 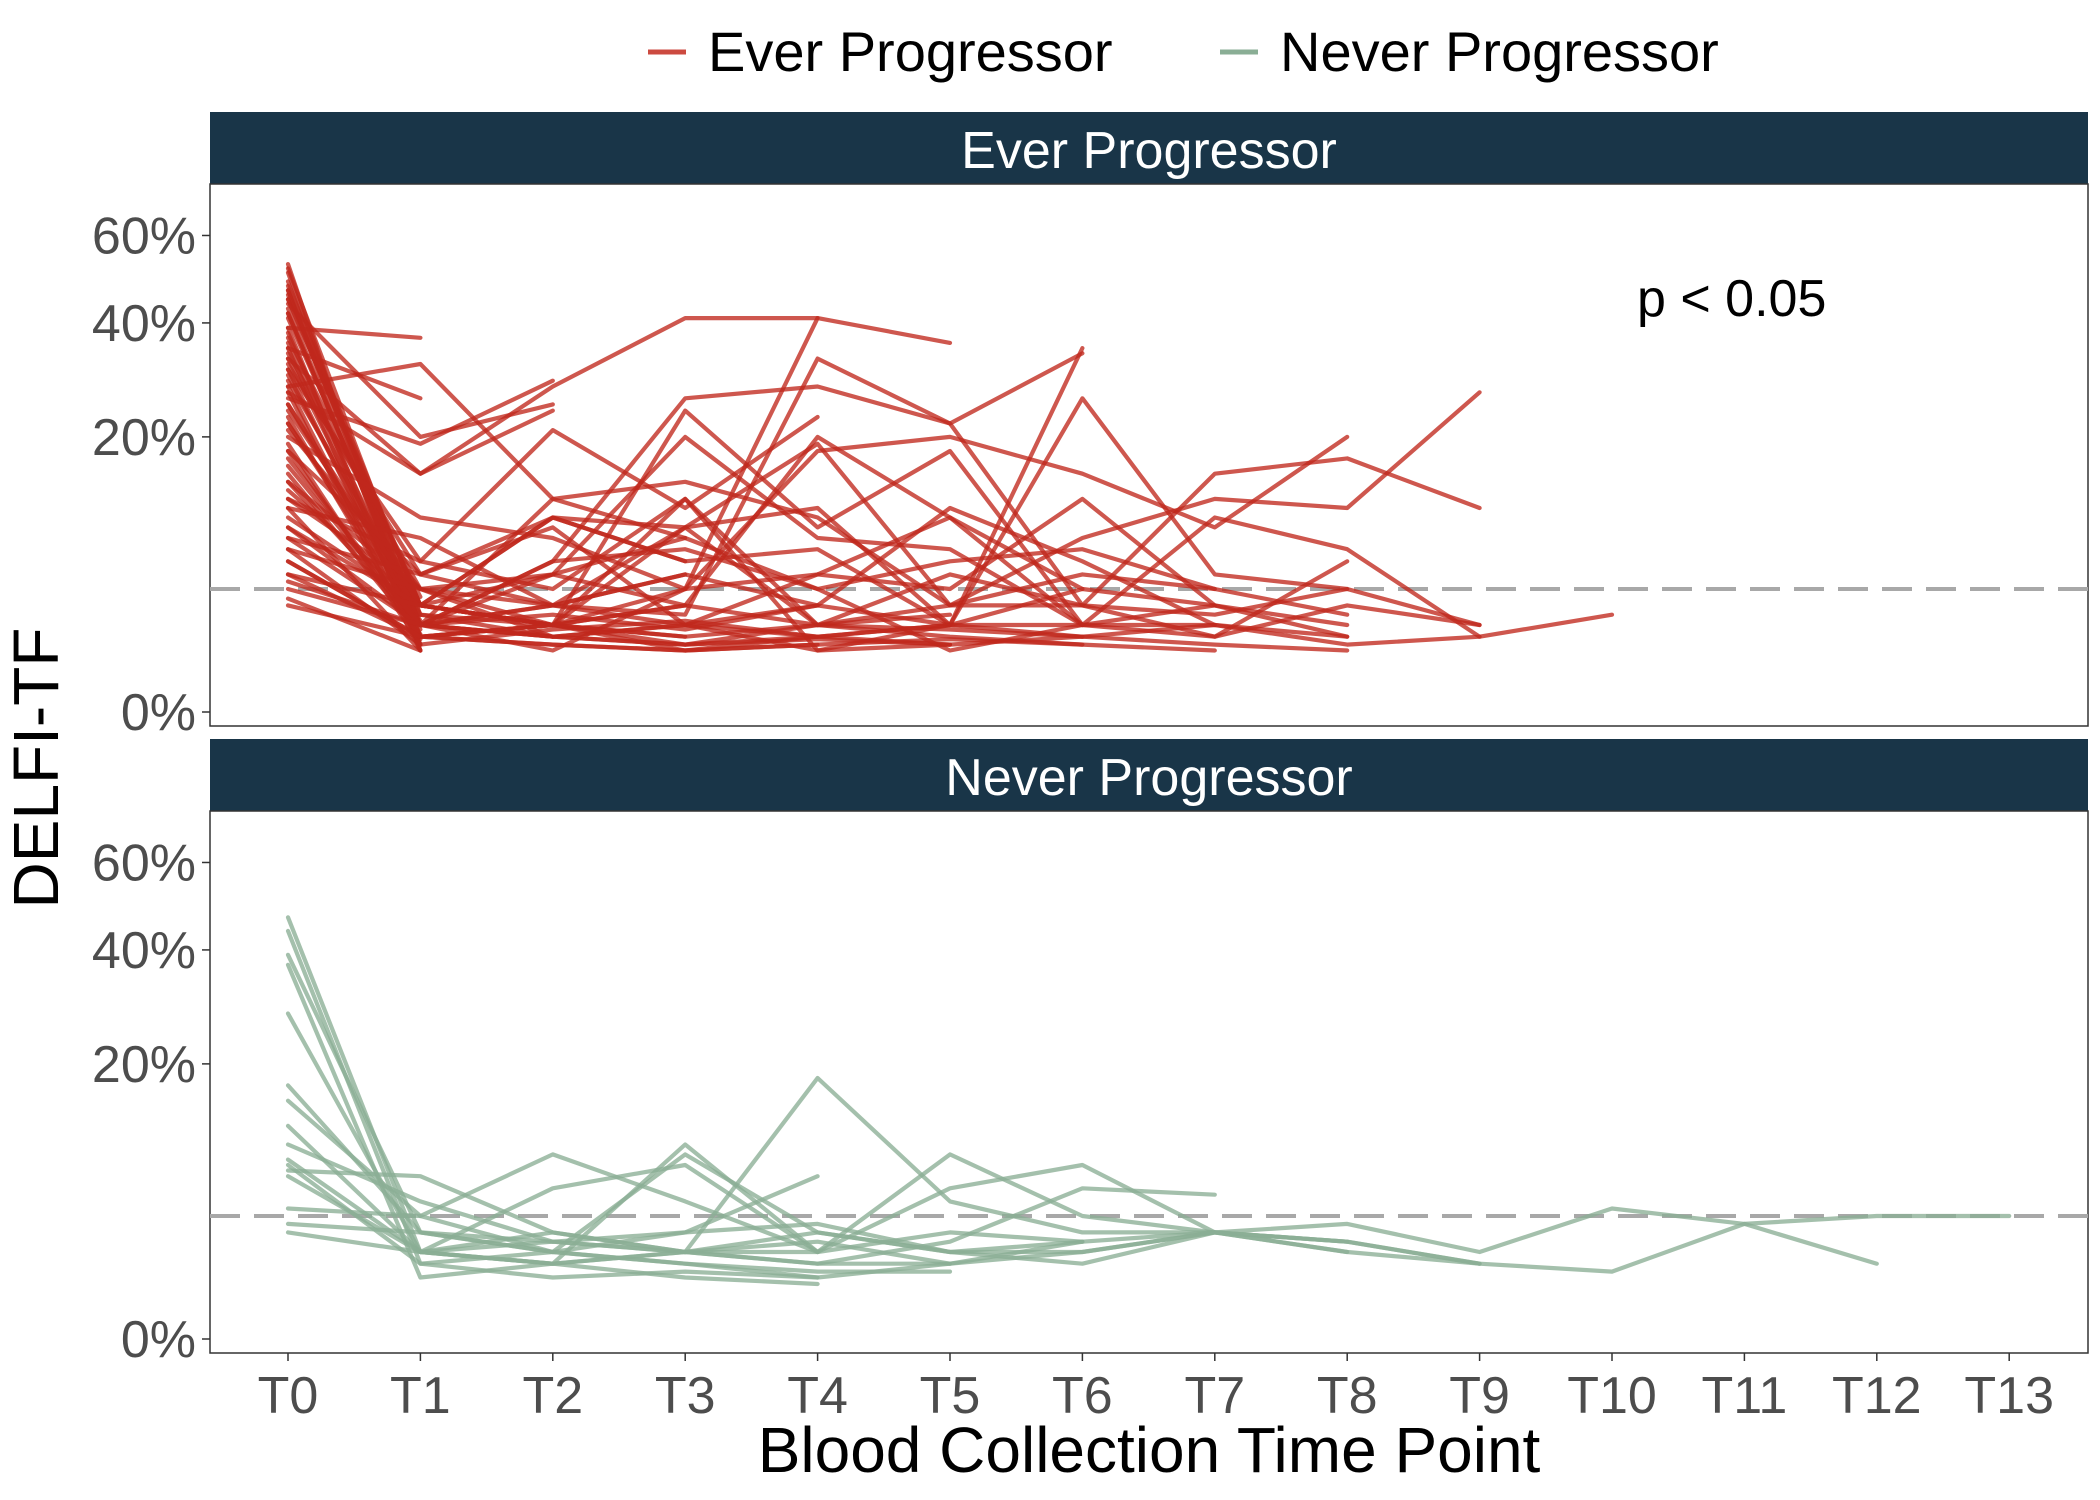 I want to click on strip-never, so click(x=1149, y=775).